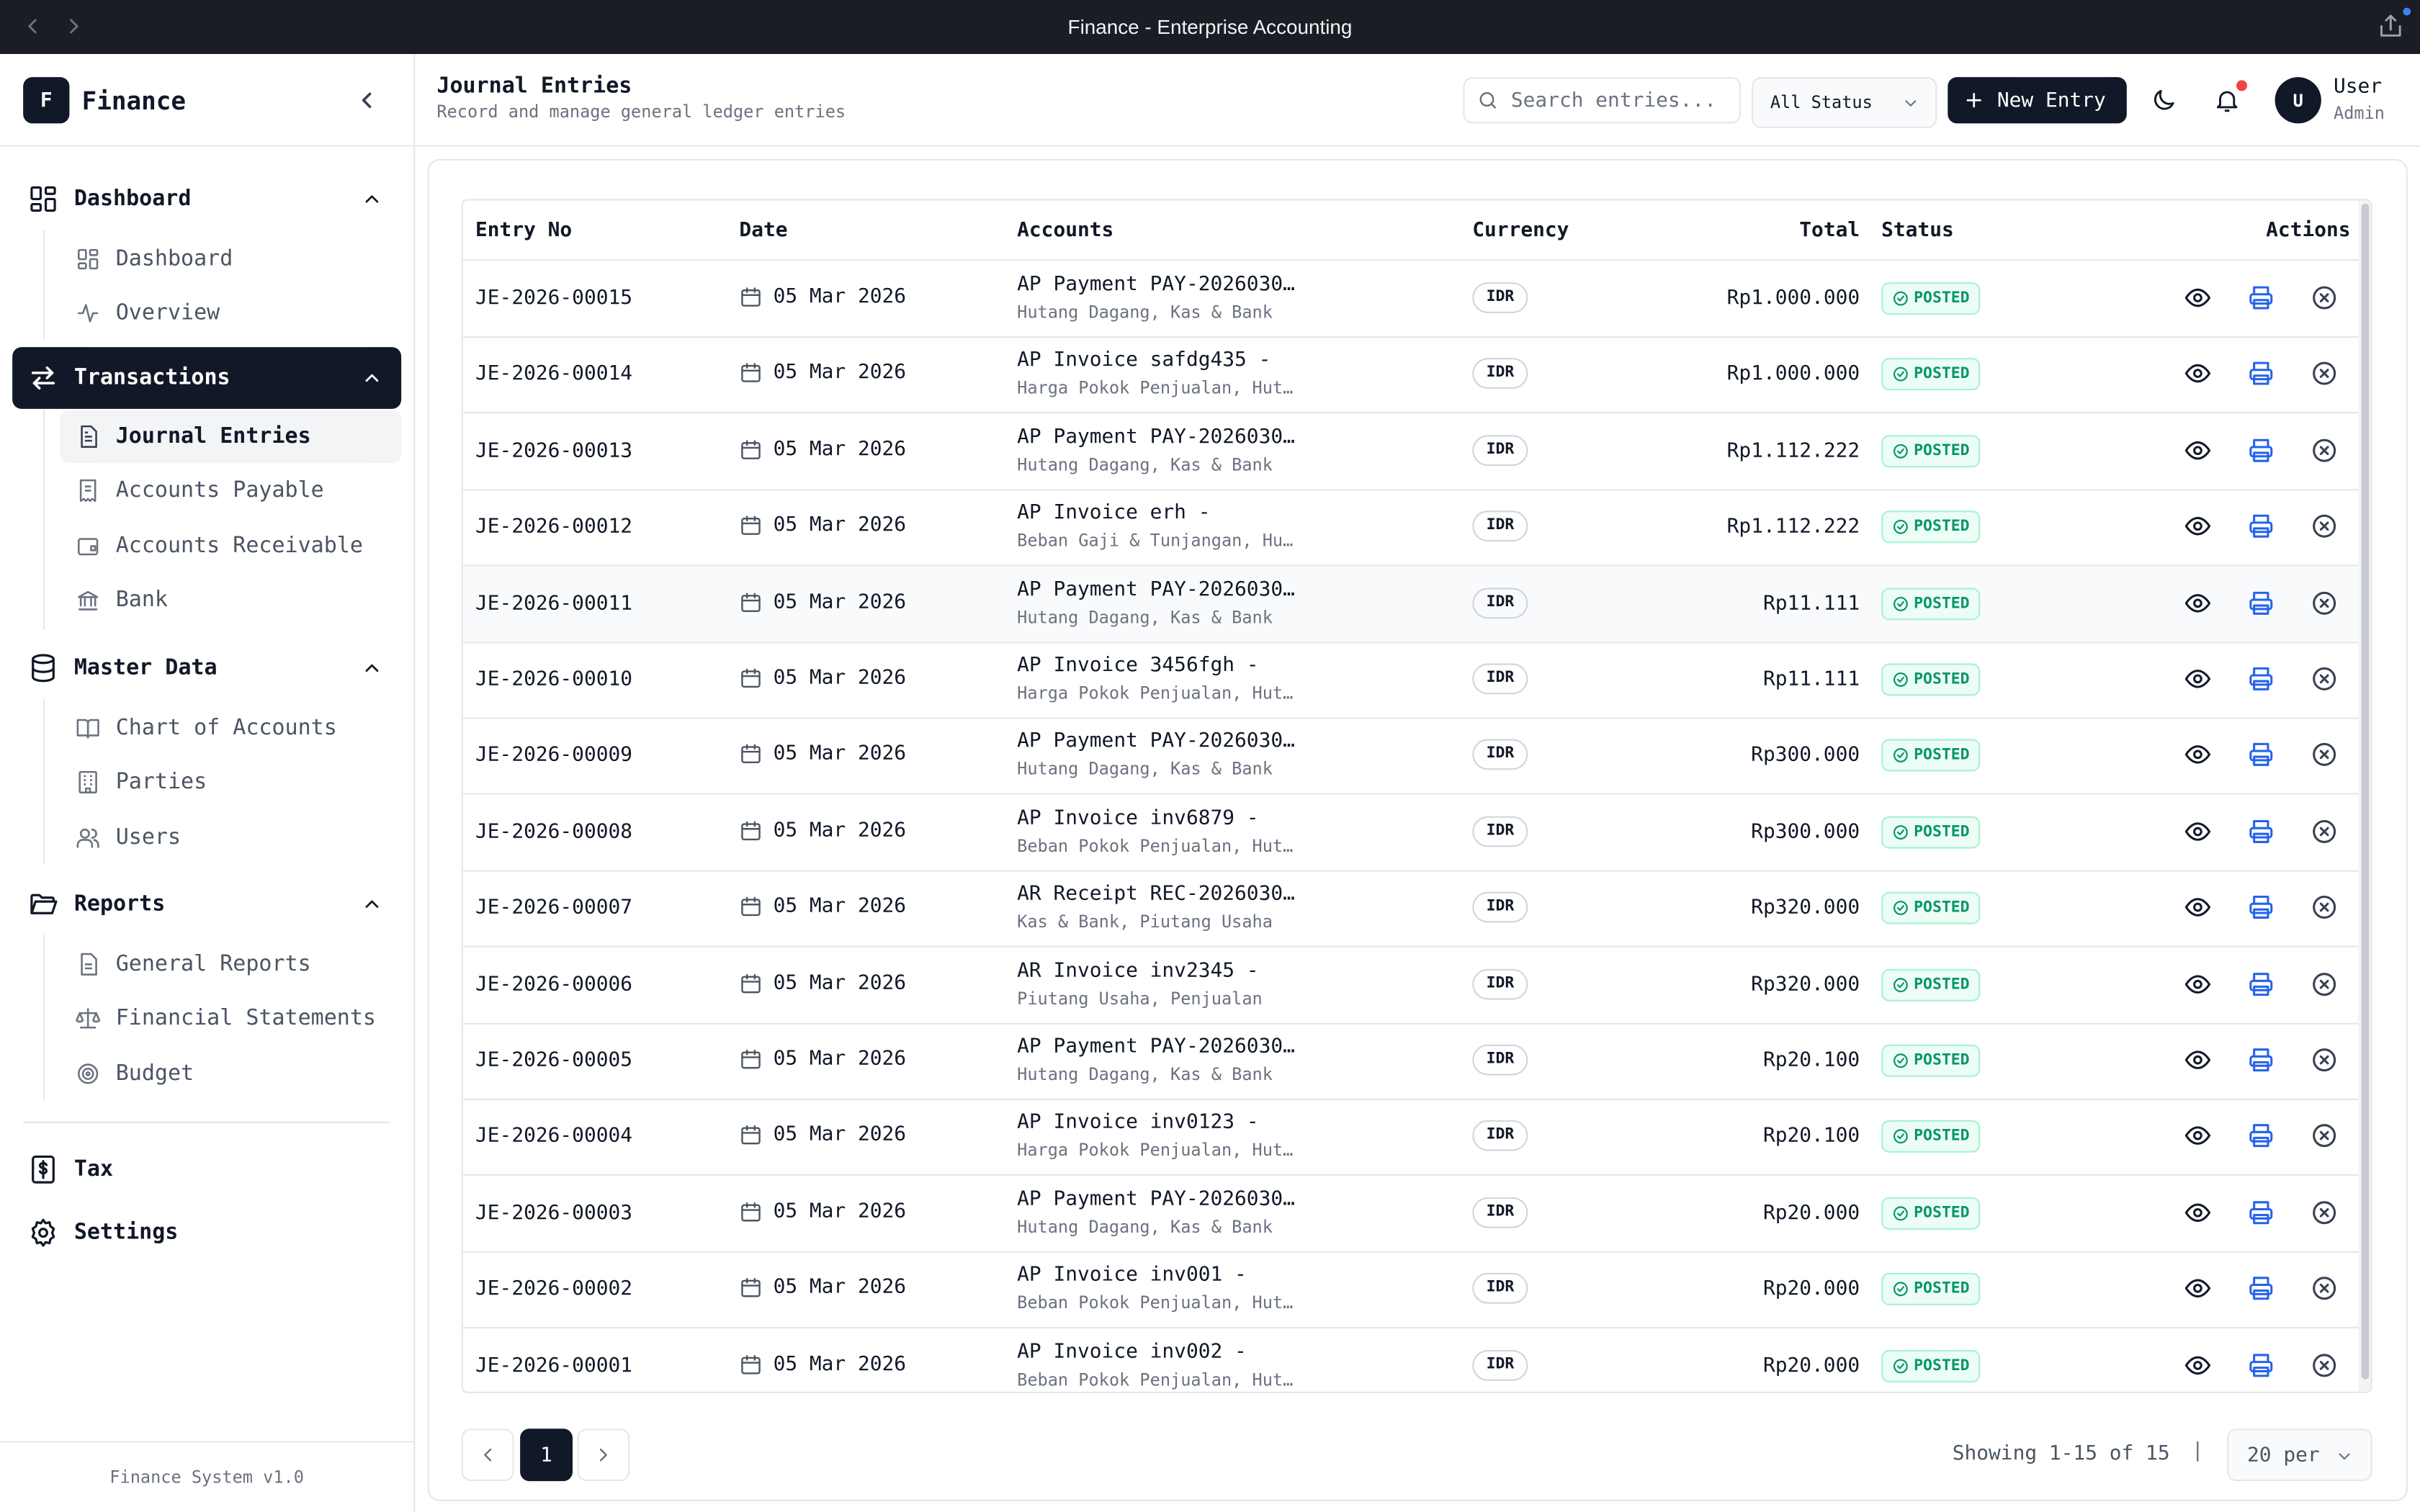  I want to click on entry-number: JE-2026-00012, so click(554, 527).